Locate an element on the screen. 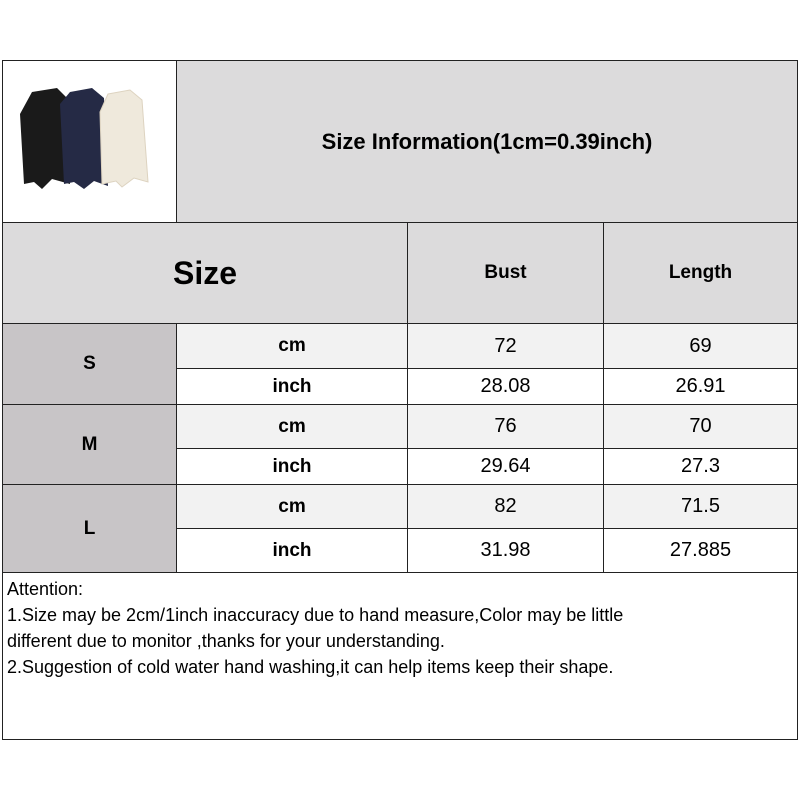 This screenshot has height=800, width=800. bust-cm: 72 is located at coordinates (505, 346).